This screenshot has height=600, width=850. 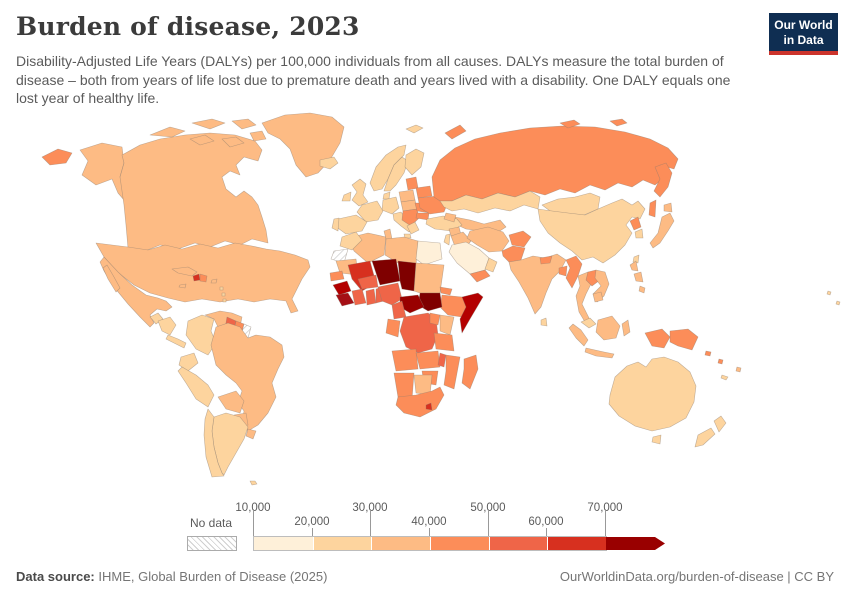 I want to click on hokkaido, so click(x=668, y=207).